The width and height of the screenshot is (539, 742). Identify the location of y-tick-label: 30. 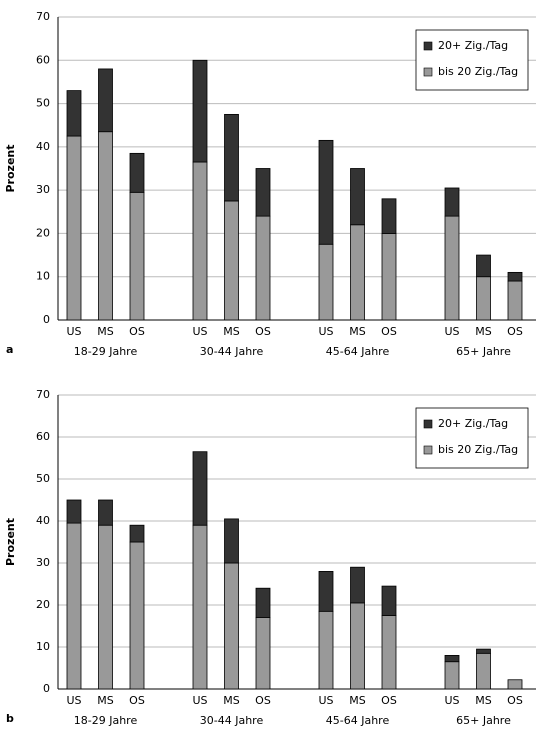
(43, 562).